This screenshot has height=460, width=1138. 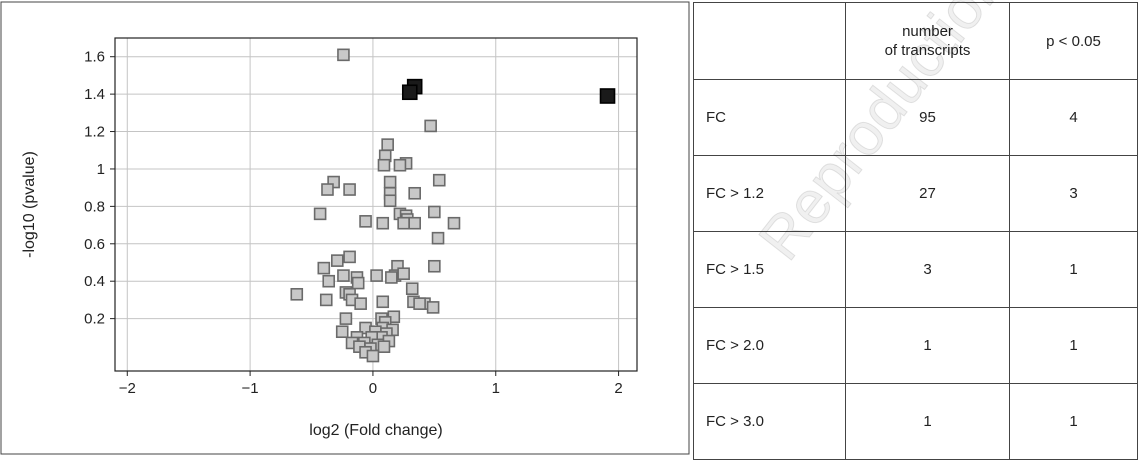 I want to click on y-tick-label: 1.6, so click(x=94, y=57).